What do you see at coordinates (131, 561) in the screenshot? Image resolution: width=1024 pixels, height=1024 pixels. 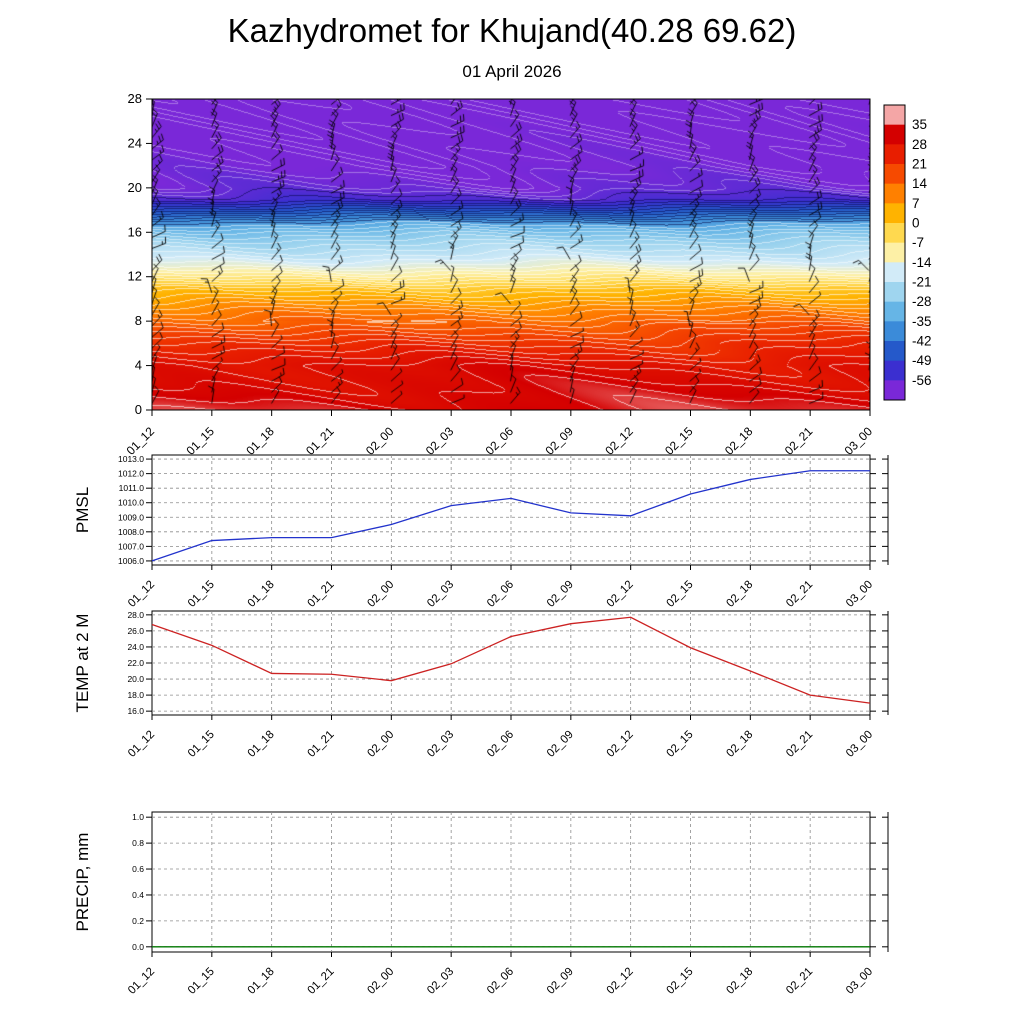 I see `y-tick-label: 1006.0` at bounding box center [131, 561].